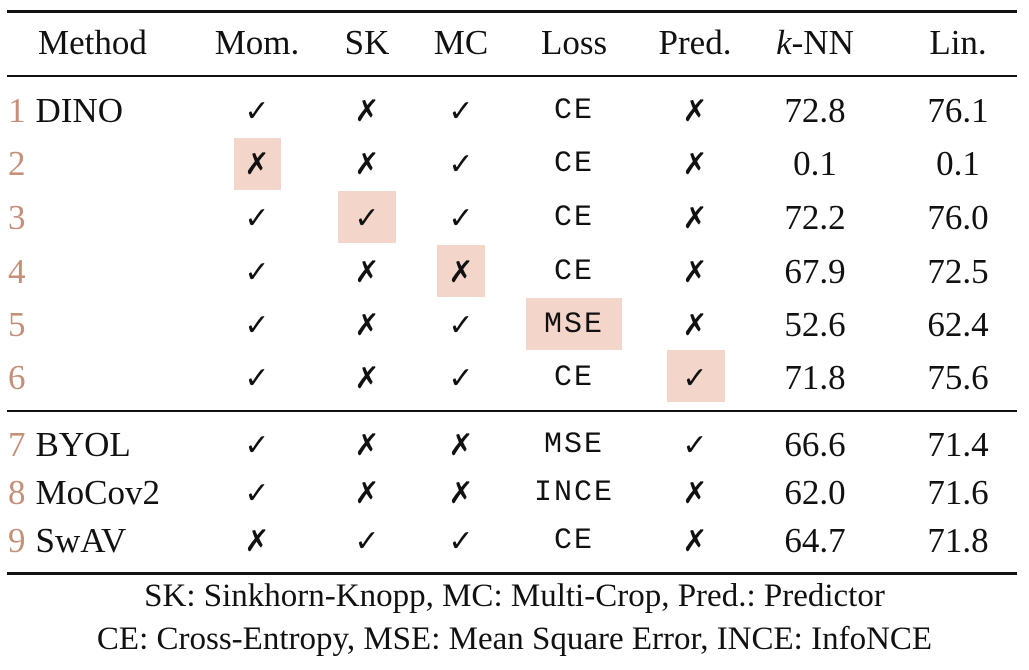 The height and width of the screenshot is (670, 1029). What do you see at coordinates (17, 163) in the screenshot?
I see `row-number: 2` at bounding box center [17, 163].